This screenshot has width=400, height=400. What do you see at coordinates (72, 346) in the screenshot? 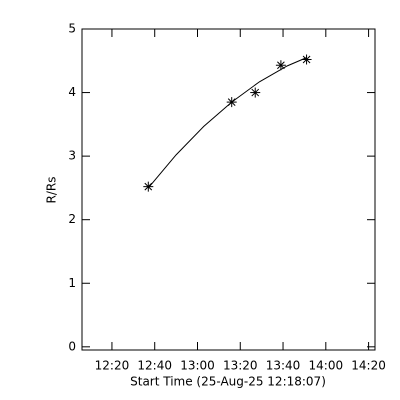
I see `y-tick-label: 0` at bounding box center [72, 346].